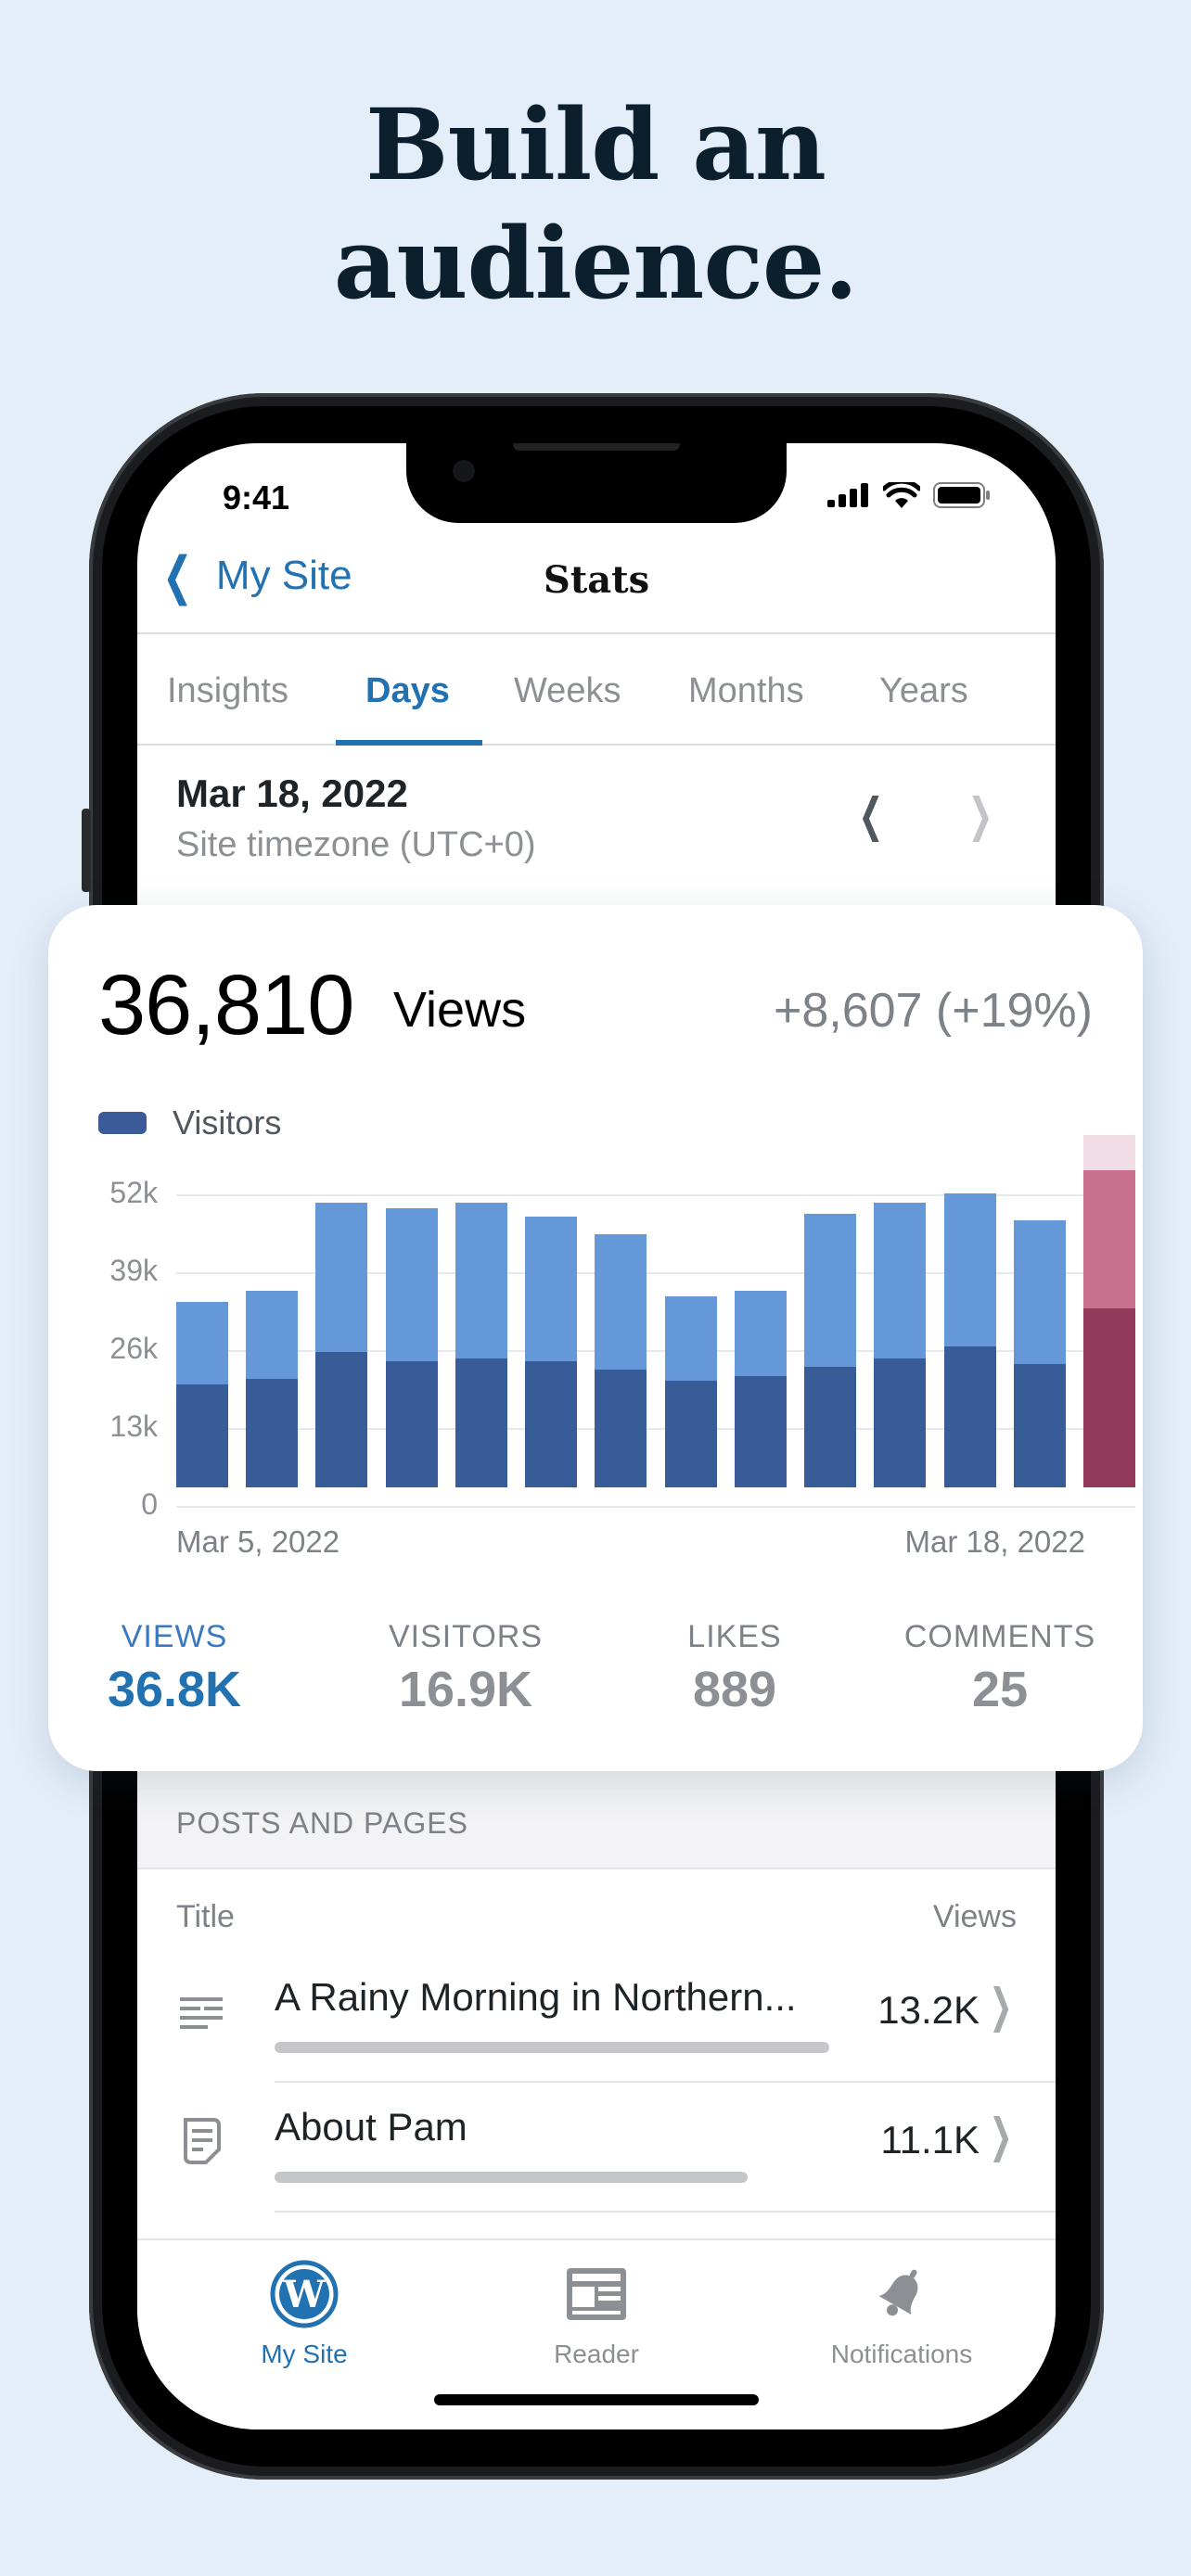 The width and height of the screenshot is (1191, 2576). I want to click on views-delta: +8,607 (+19%), so click(933, 1011).